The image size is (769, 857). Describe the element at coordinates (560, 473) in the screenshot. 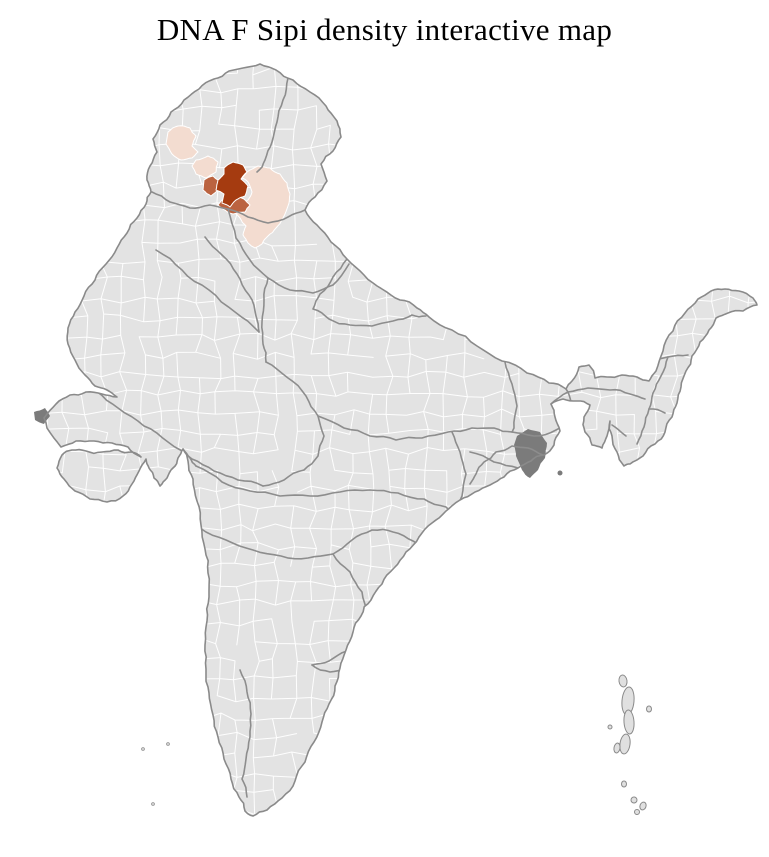

I see `delta-islet` at that location.